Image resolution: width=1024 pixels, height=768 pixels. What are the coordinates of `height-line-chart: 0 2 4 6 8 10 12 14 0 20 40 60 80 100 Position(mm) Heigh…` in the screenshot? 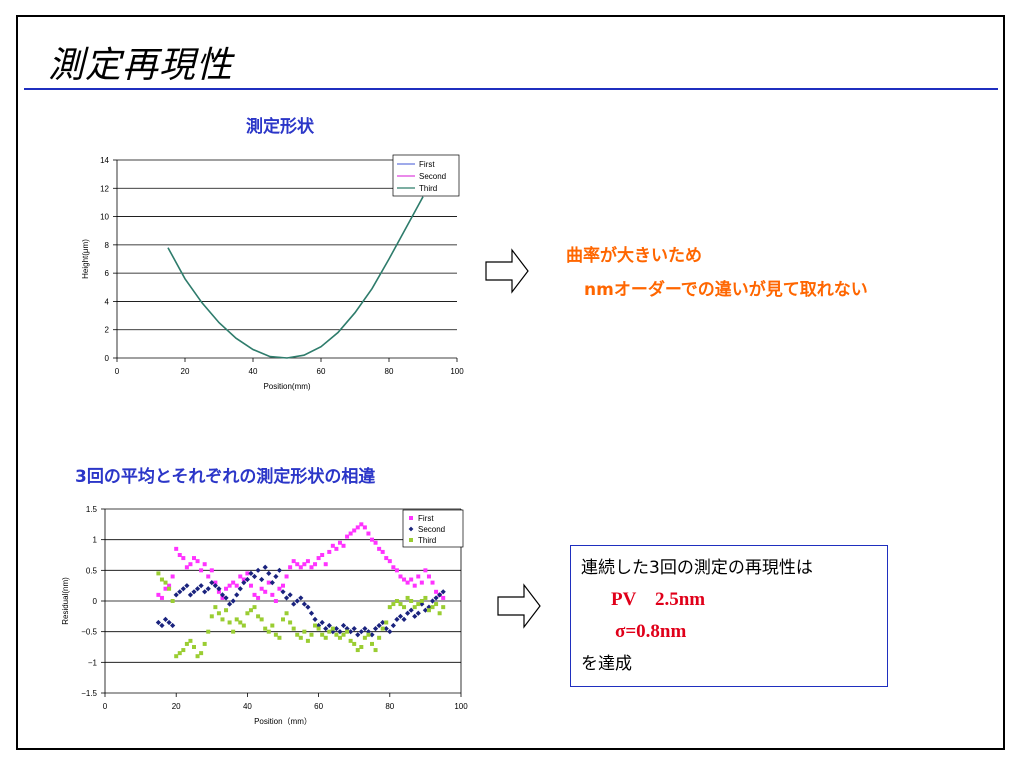 It's located at (272, 272).